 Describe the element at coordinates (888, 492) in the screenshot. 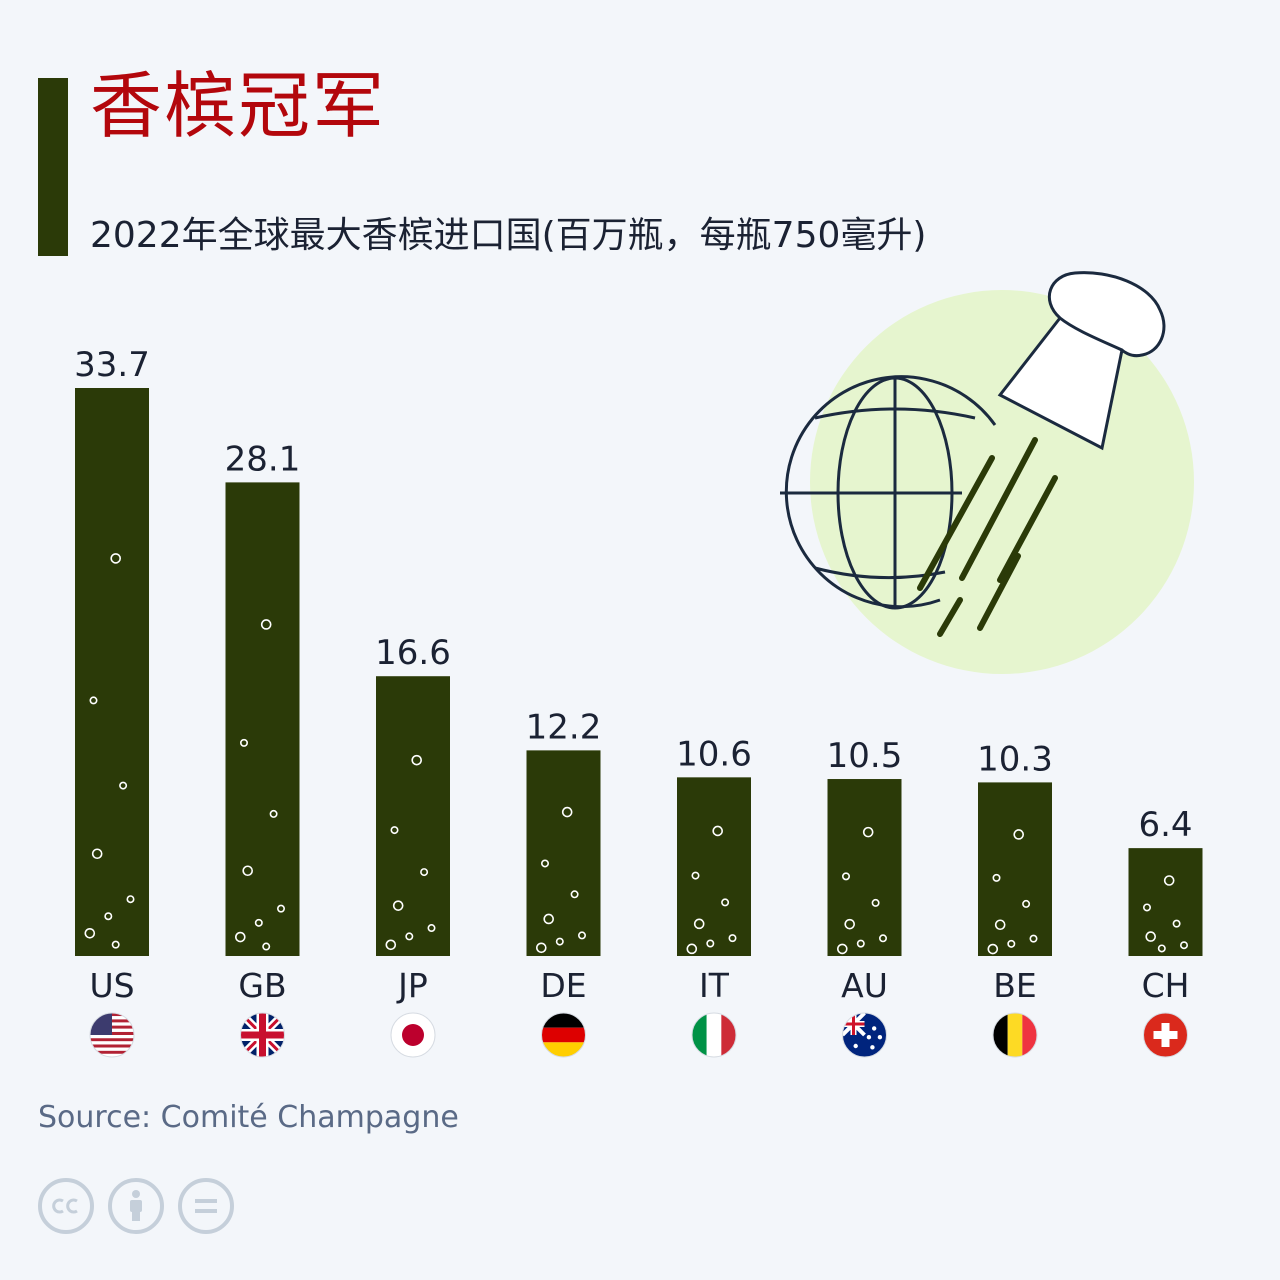

I see `globe-icon` at that location.